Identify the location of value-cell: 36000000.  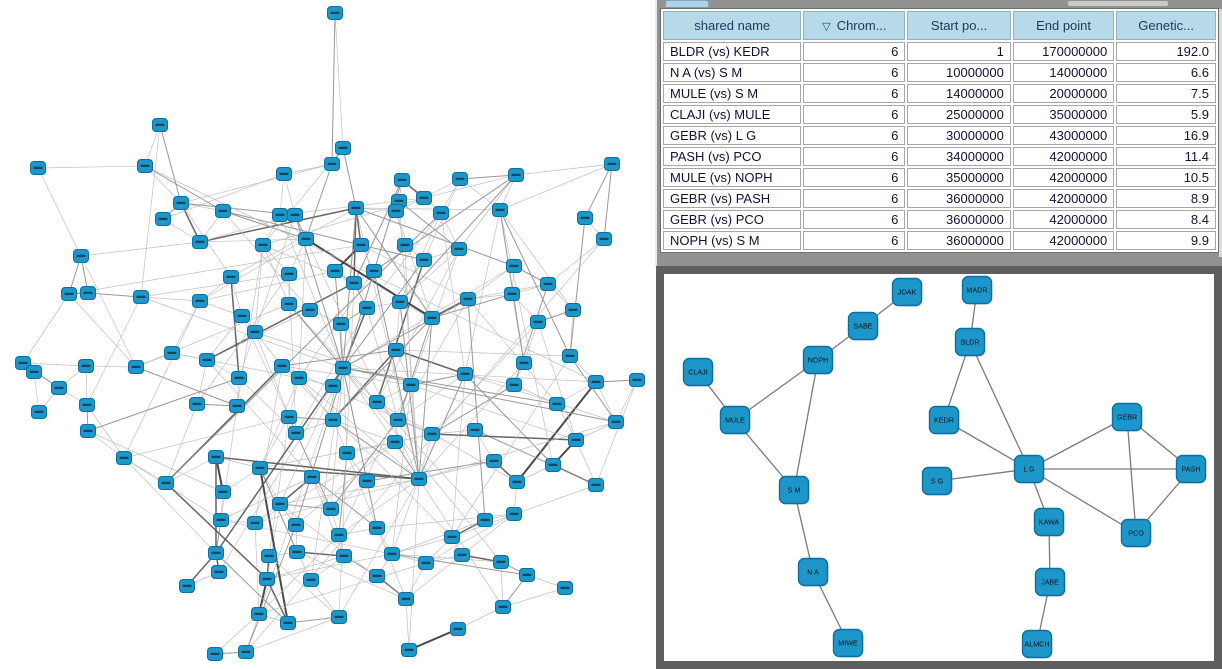
(959, 240).